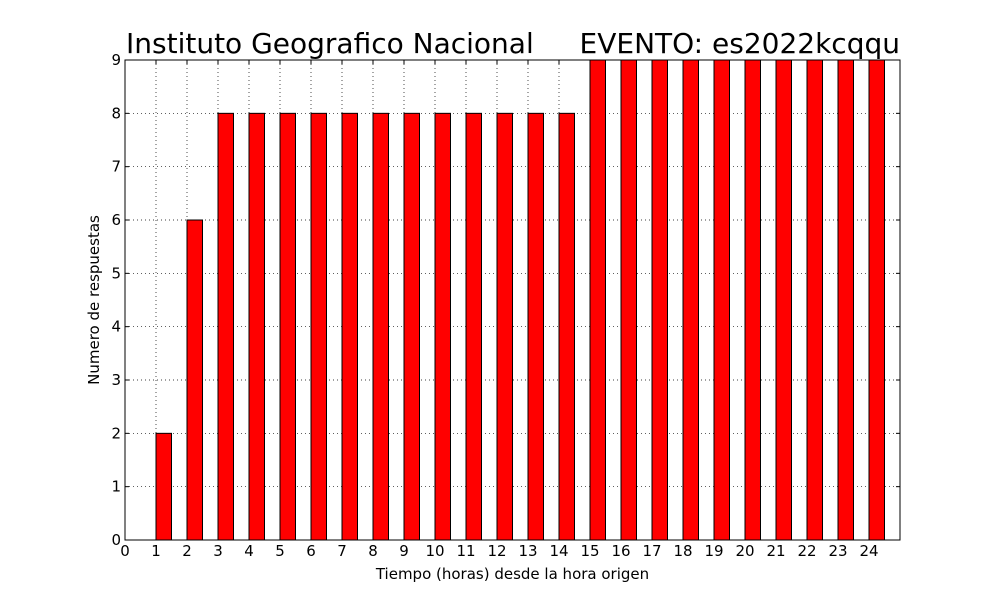  I want to click on x-tick-label: 21, so click(775, 551).